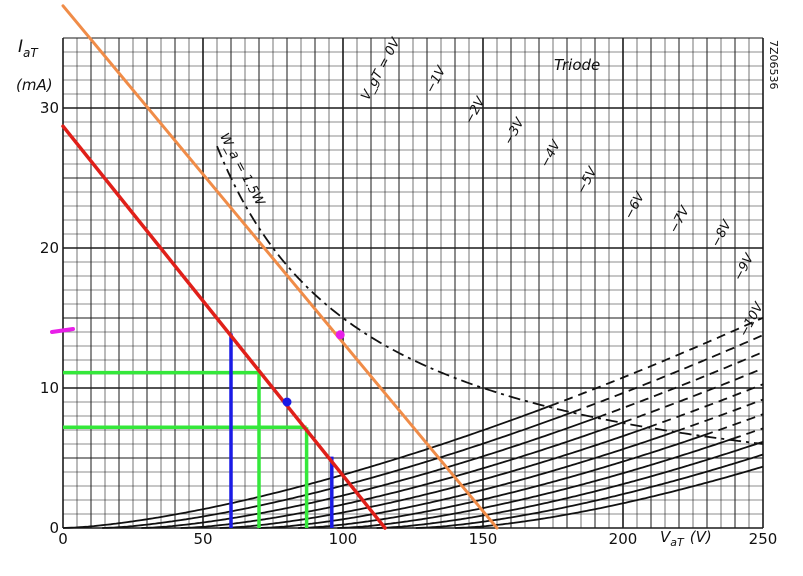  I want to click on curve-label: −7V, so click(679, 219).